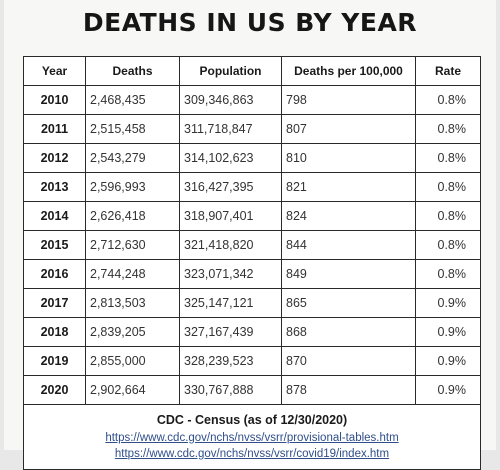 This screenshot has height=470, width=500. What do you see at coordinates (54, 332) in the screenshot?
I see `year-cell: 2018` at bounding box center [54, 332].